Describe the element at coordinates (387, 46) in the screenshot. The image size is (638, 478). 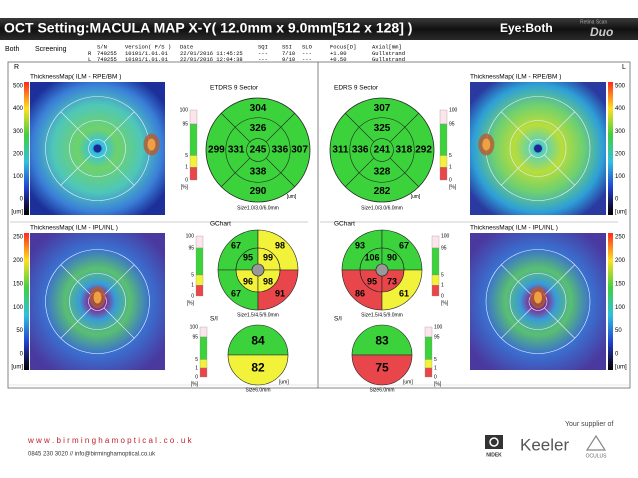
I see `info-column: Axial[mm]` at that location.